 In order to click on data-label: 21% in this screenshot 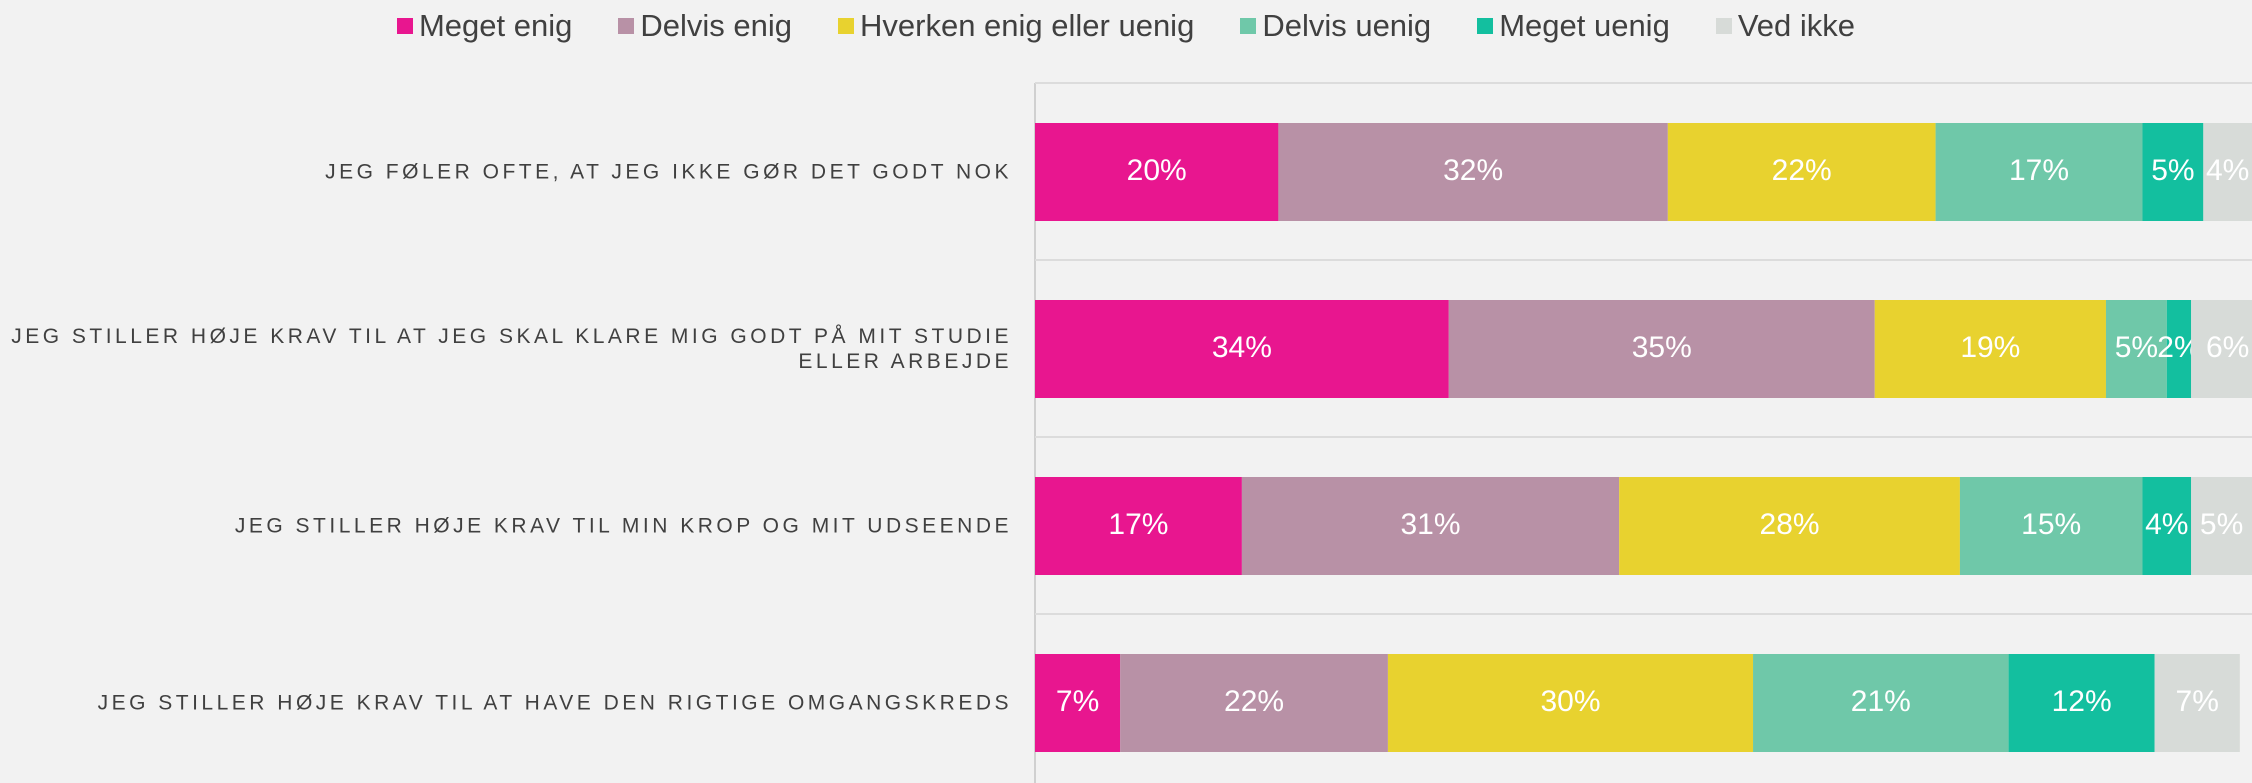, I will do `click(1881, 701)`.